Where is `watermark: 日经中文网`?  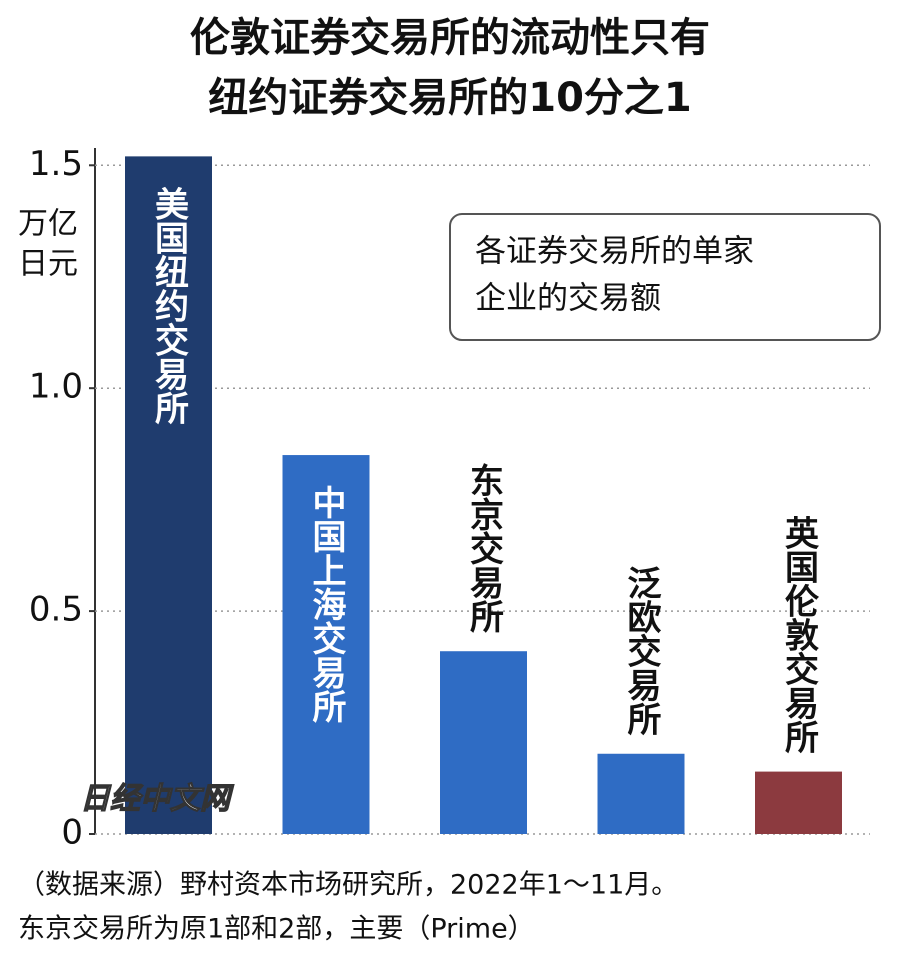
watermark: 日经中文网 is located at coordinates (157, 799).